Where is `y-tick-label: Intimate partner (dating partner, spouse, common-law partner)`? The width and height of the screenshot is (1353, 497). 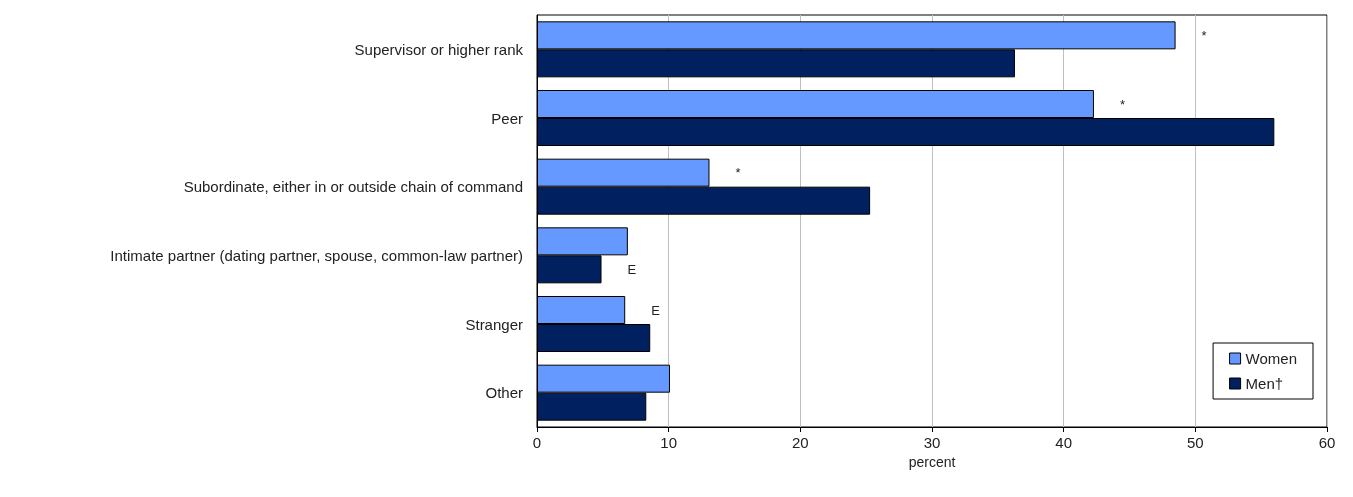
y-tick-label: Intimate partner (dating partner, spouse, common-law partner) is located at coordinates (316, 255).